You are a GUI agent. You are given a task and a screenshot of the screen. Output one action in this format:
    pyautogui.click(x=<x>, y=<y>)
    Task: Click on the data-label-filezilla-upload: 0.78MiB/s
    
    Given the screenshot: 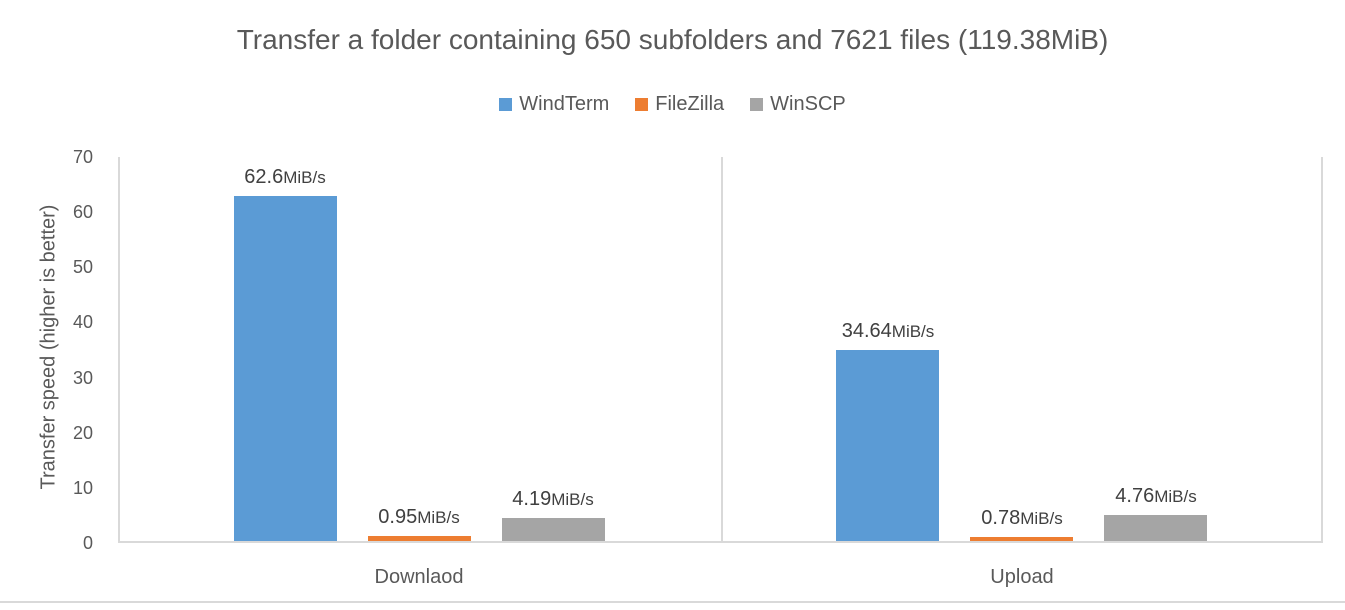 What is the action you would take?
    pyautogui.click(x=1022, y=518)
    